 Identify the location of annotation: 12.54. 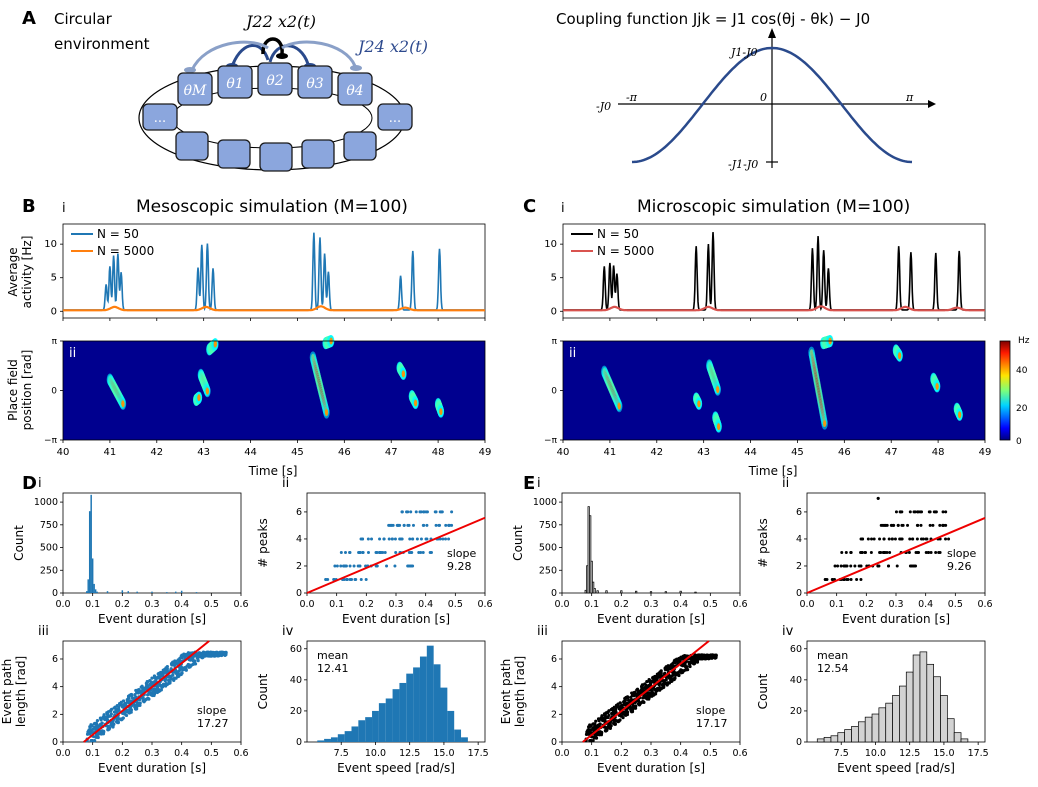
(833, 668).